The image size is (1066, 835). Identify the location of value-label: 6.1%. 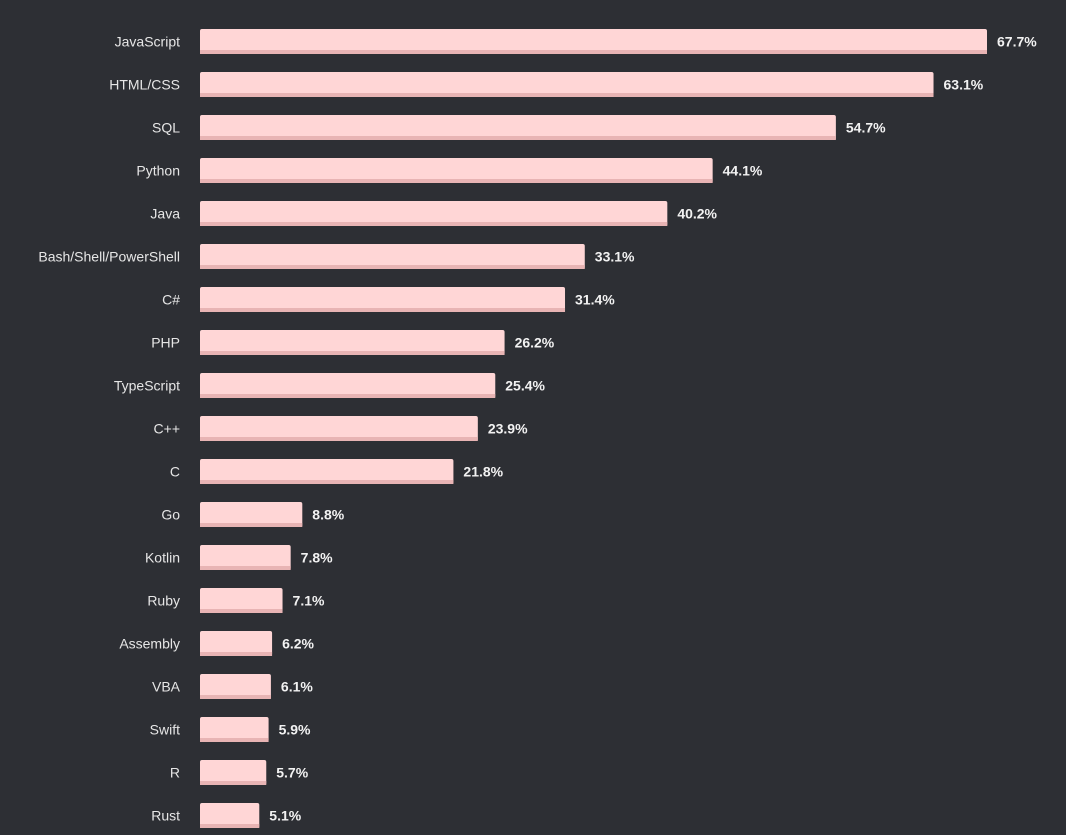
(297, 687).